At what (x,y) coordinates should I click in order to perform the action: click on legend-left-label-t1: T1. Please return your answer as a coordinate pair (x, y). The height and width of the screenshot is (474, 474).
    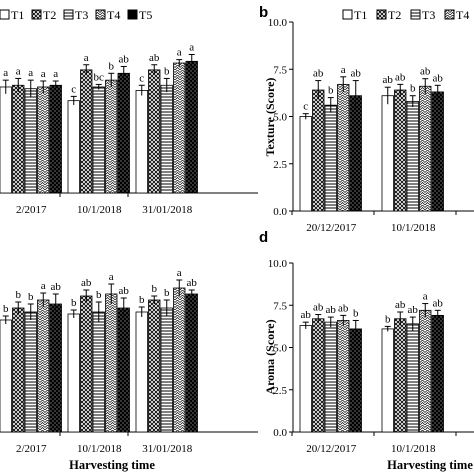
    Looking at the image, I should click on (17, 15).